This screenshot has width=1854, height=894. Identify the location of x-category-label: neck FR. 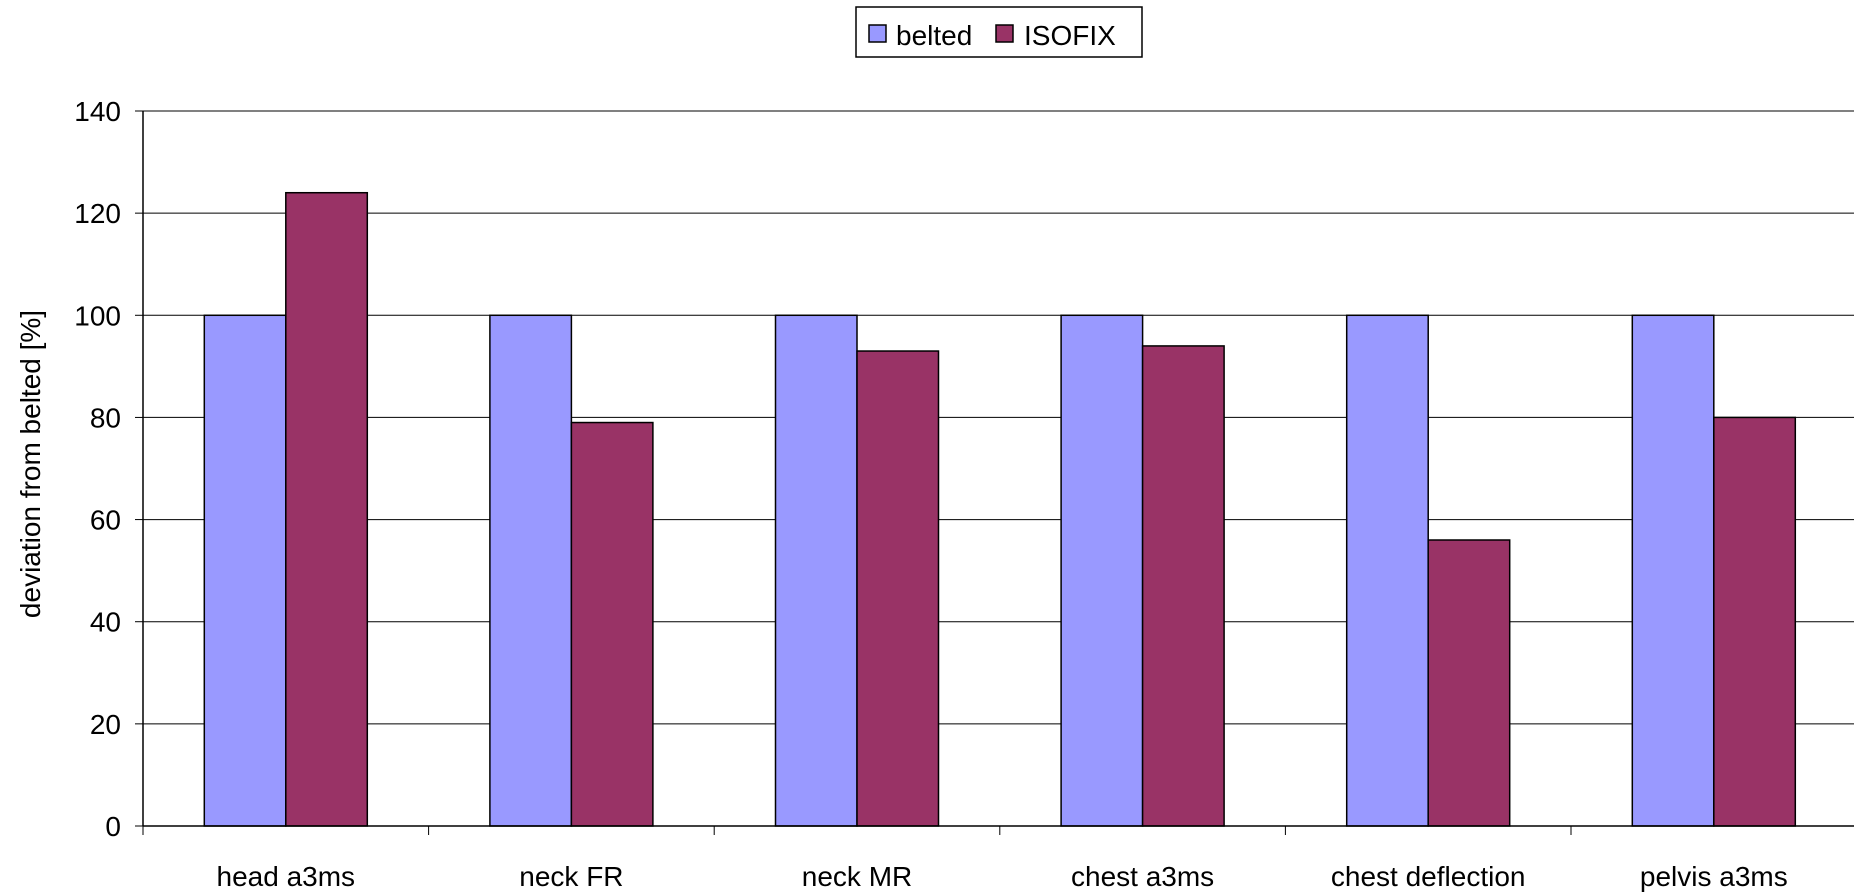
(571, 876).